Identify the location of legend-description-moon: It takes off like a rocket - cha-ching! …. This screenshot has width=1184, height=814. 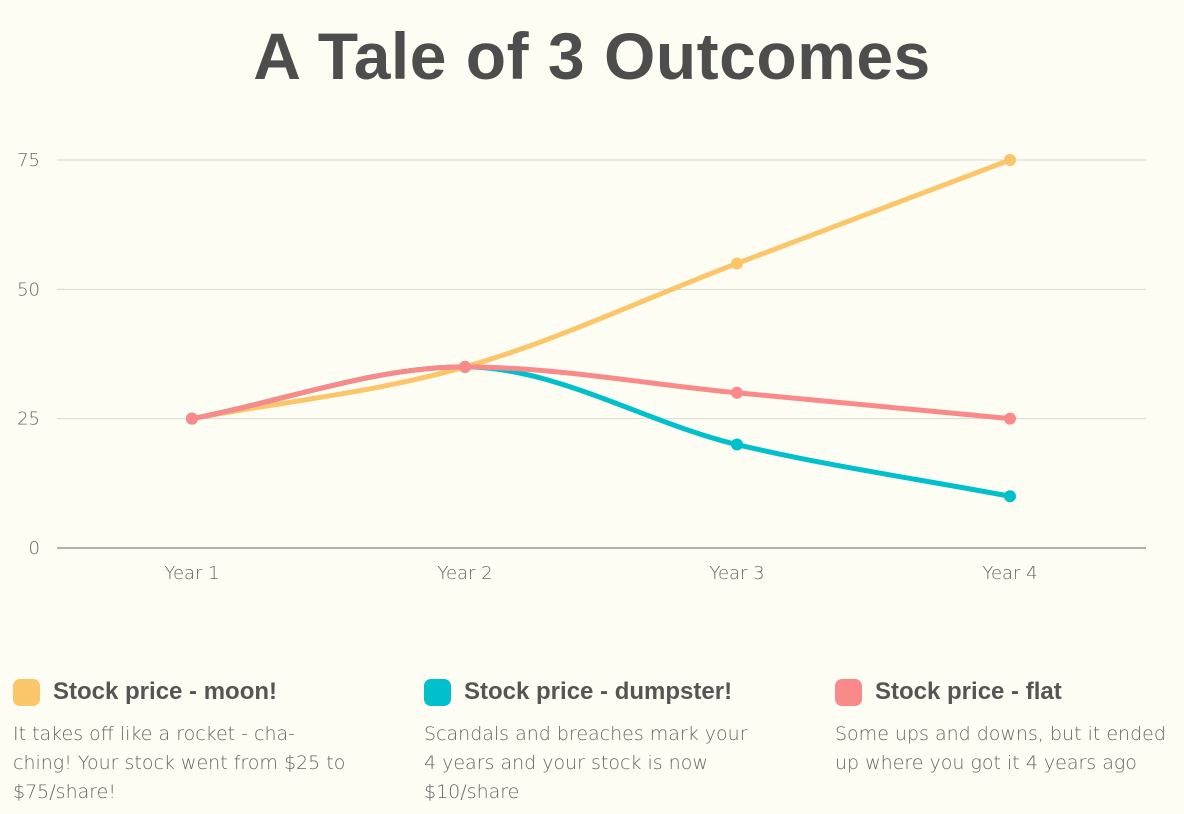
(179, 763).